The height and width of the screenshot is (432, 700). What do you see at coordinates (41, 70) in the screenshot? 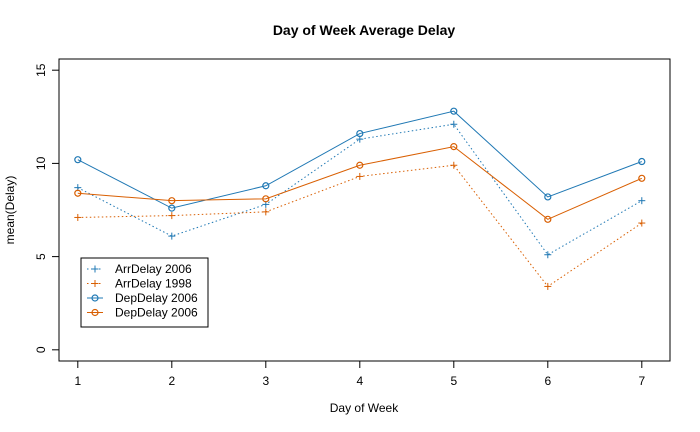
I see `y-tick-label: 15` at bounding box center [41, 70].